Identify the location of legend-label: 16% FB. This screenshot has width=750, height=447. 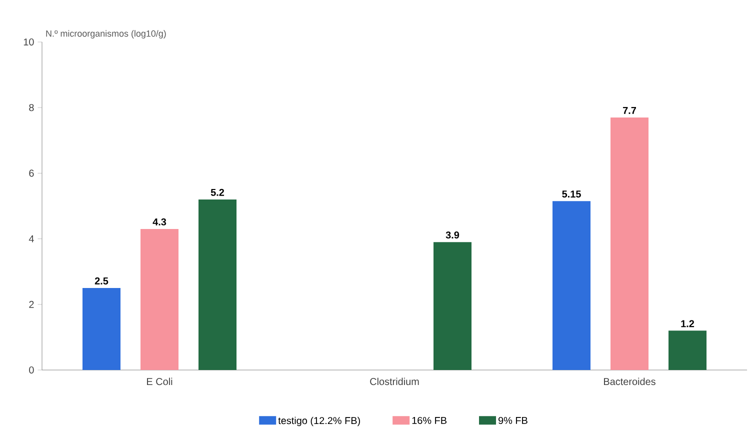
(429, 420).